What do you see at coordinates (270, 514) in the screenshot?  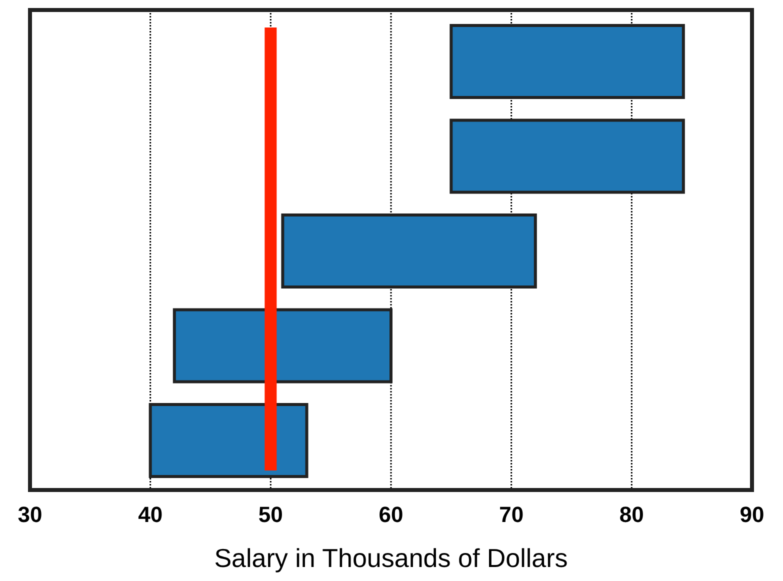 I see `x-tick-label: 50` at bounding box center [270, 514].